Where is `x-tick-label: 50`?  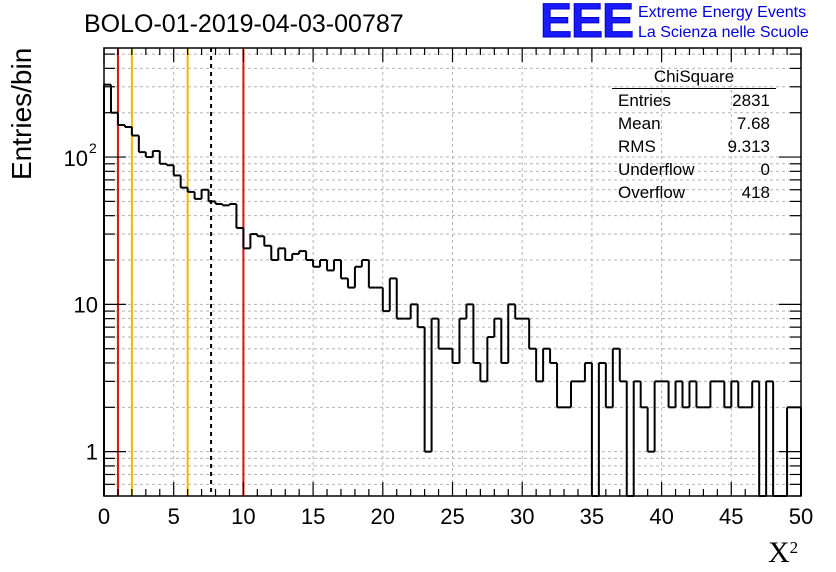
x-tick-label: 50 is located at coordinates (801, 516).